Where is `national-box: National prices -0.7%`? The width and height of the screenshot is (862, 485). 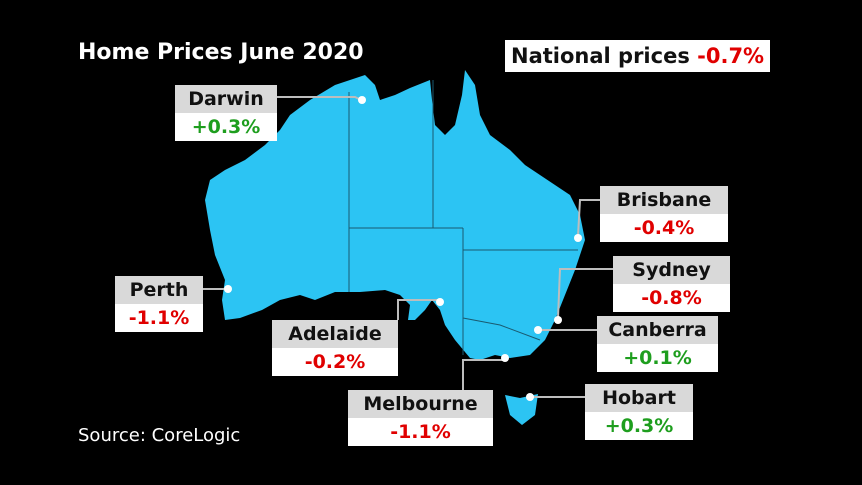
national-box: National prices -0.7% is located at coordinates (638, 56).